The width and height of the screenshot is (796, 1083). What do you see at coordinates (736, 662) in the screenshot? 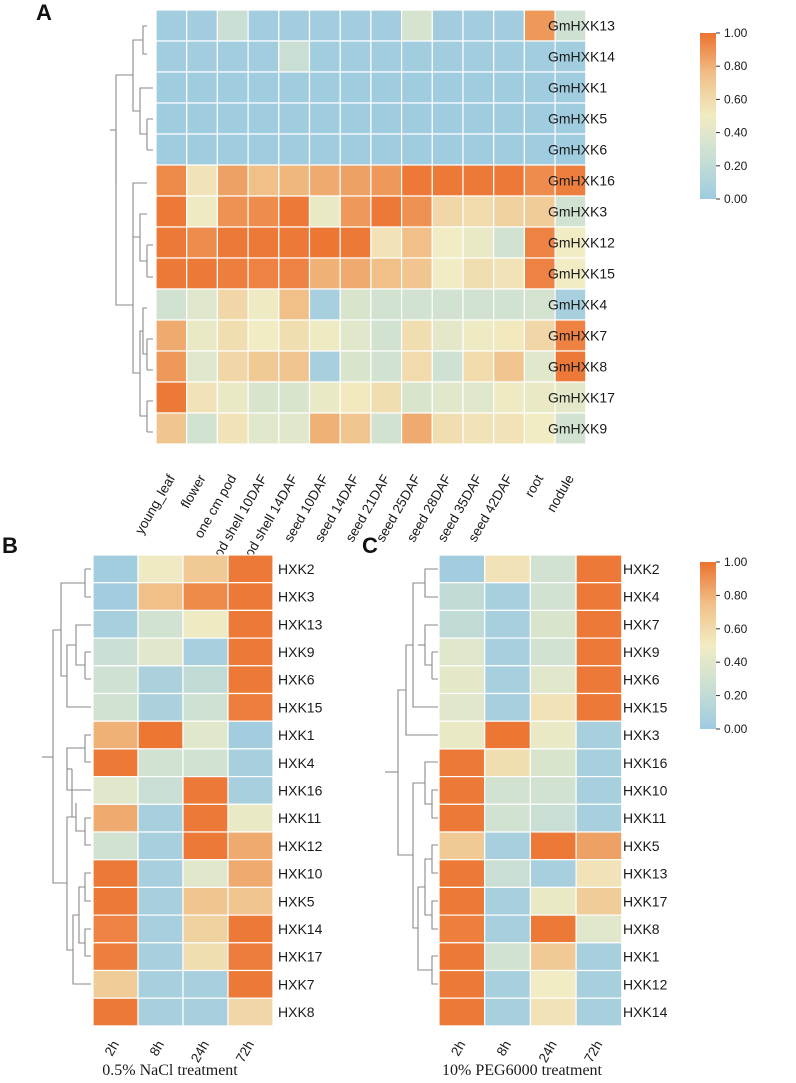
I see `legend-tick-label: 0.40` at bounding box center [736, 662].